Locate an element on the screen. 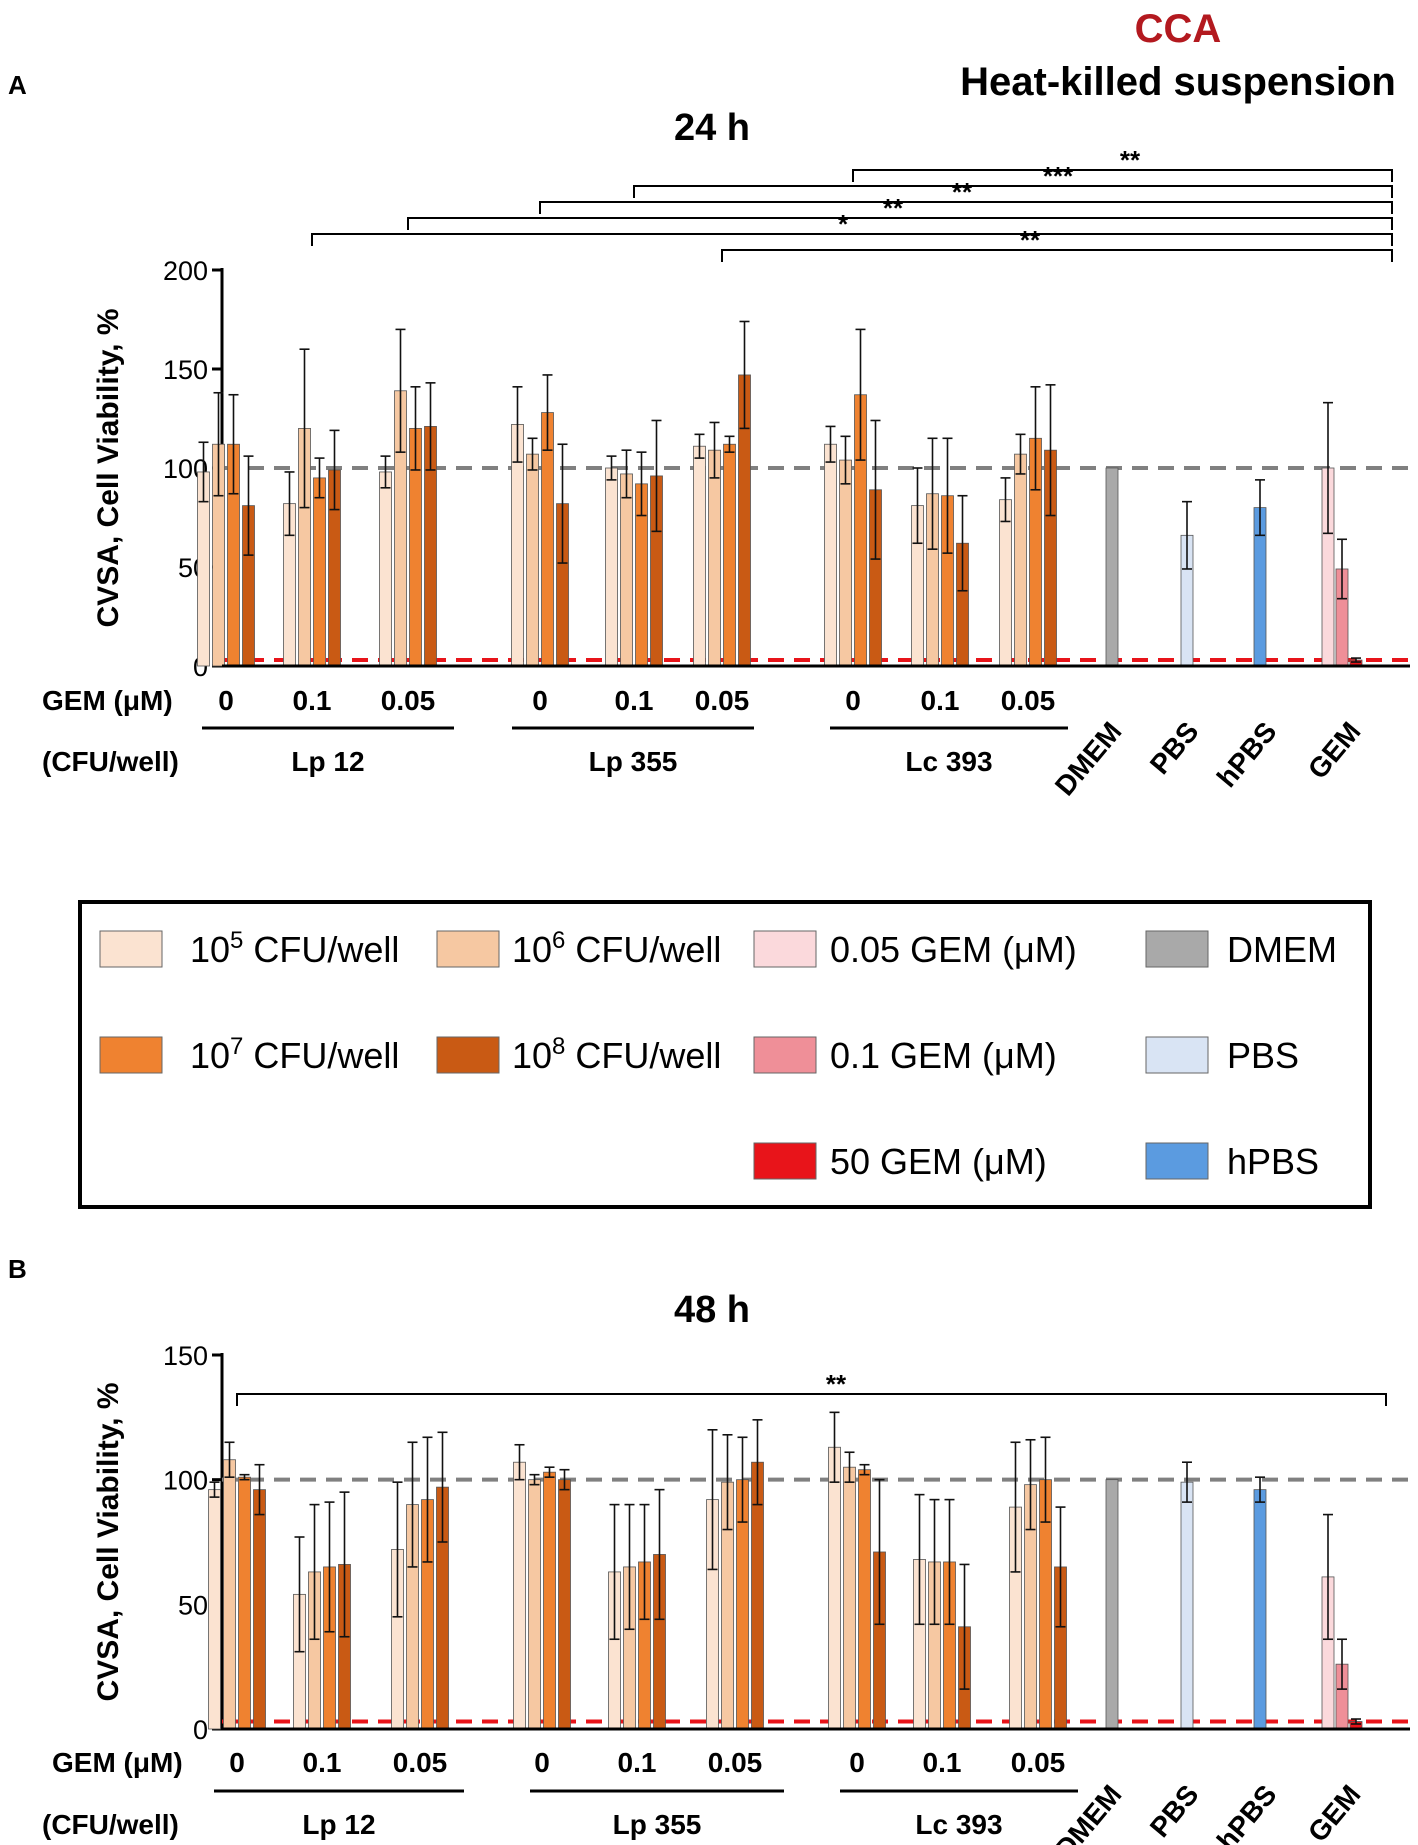 The image size is (1418, 1845). y-axis-label: CVSA, Cell Viability, % is located at coordinates (108, 1542).